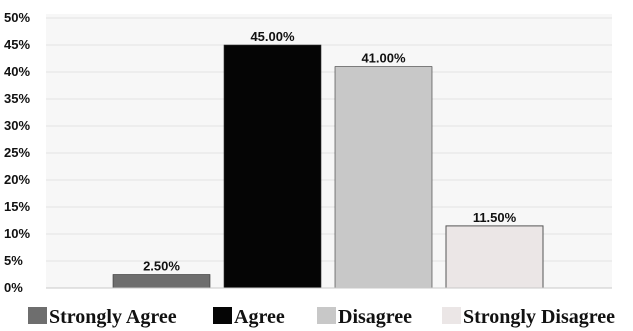 This screenshot has height=331, width=633. I want to click on bar-agree, so click(272, 166).